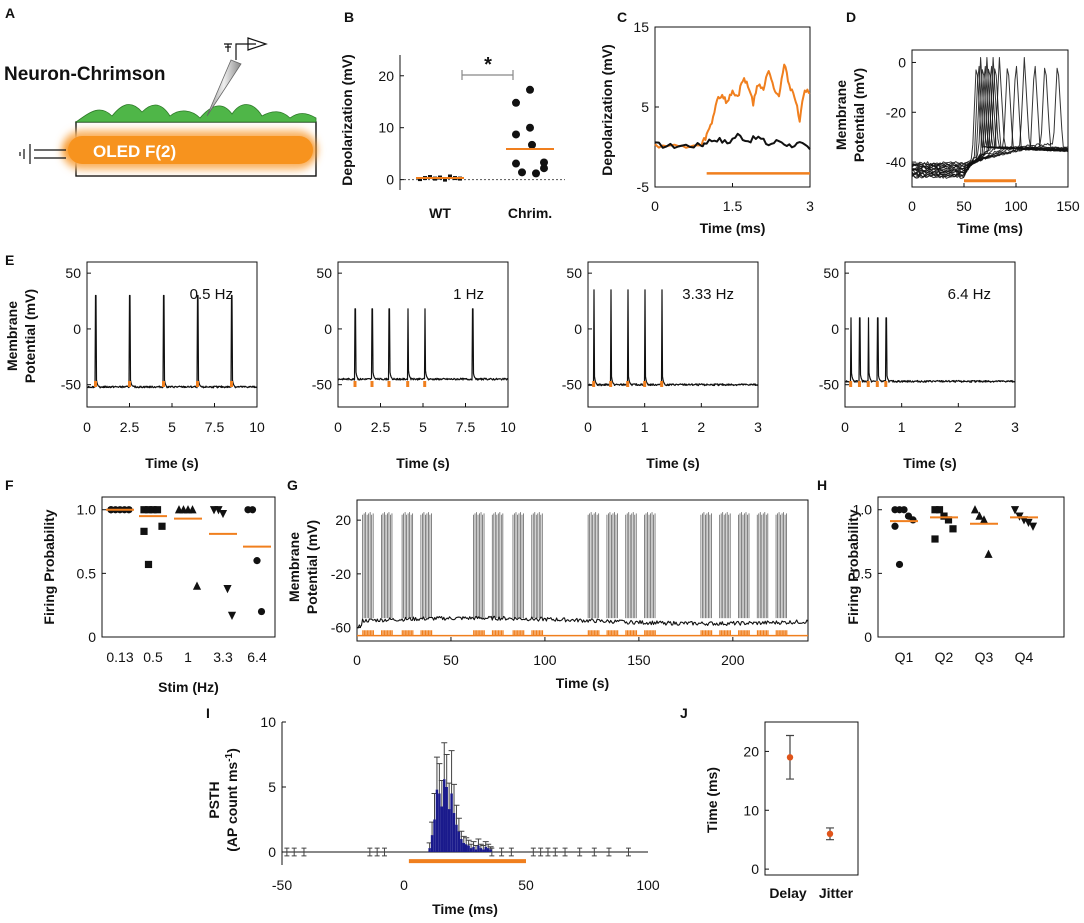 Image resolution: width=1084 pixels, height=923 pixels. Describe the element at coordinates (208, 713) in the screenshot. I see `panel-letter-i: I` at that location.